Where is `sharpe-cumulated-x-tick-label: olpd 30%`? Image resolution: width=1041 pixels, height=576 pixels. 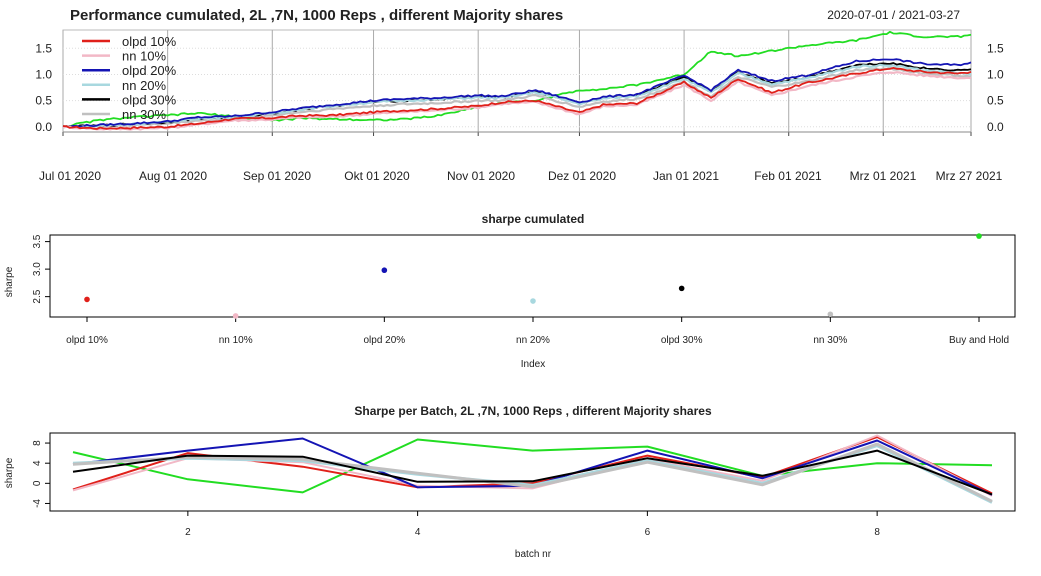
sharpe-cumulated-x-tick-label: olpd 30% is located at coordinates (682, 340).